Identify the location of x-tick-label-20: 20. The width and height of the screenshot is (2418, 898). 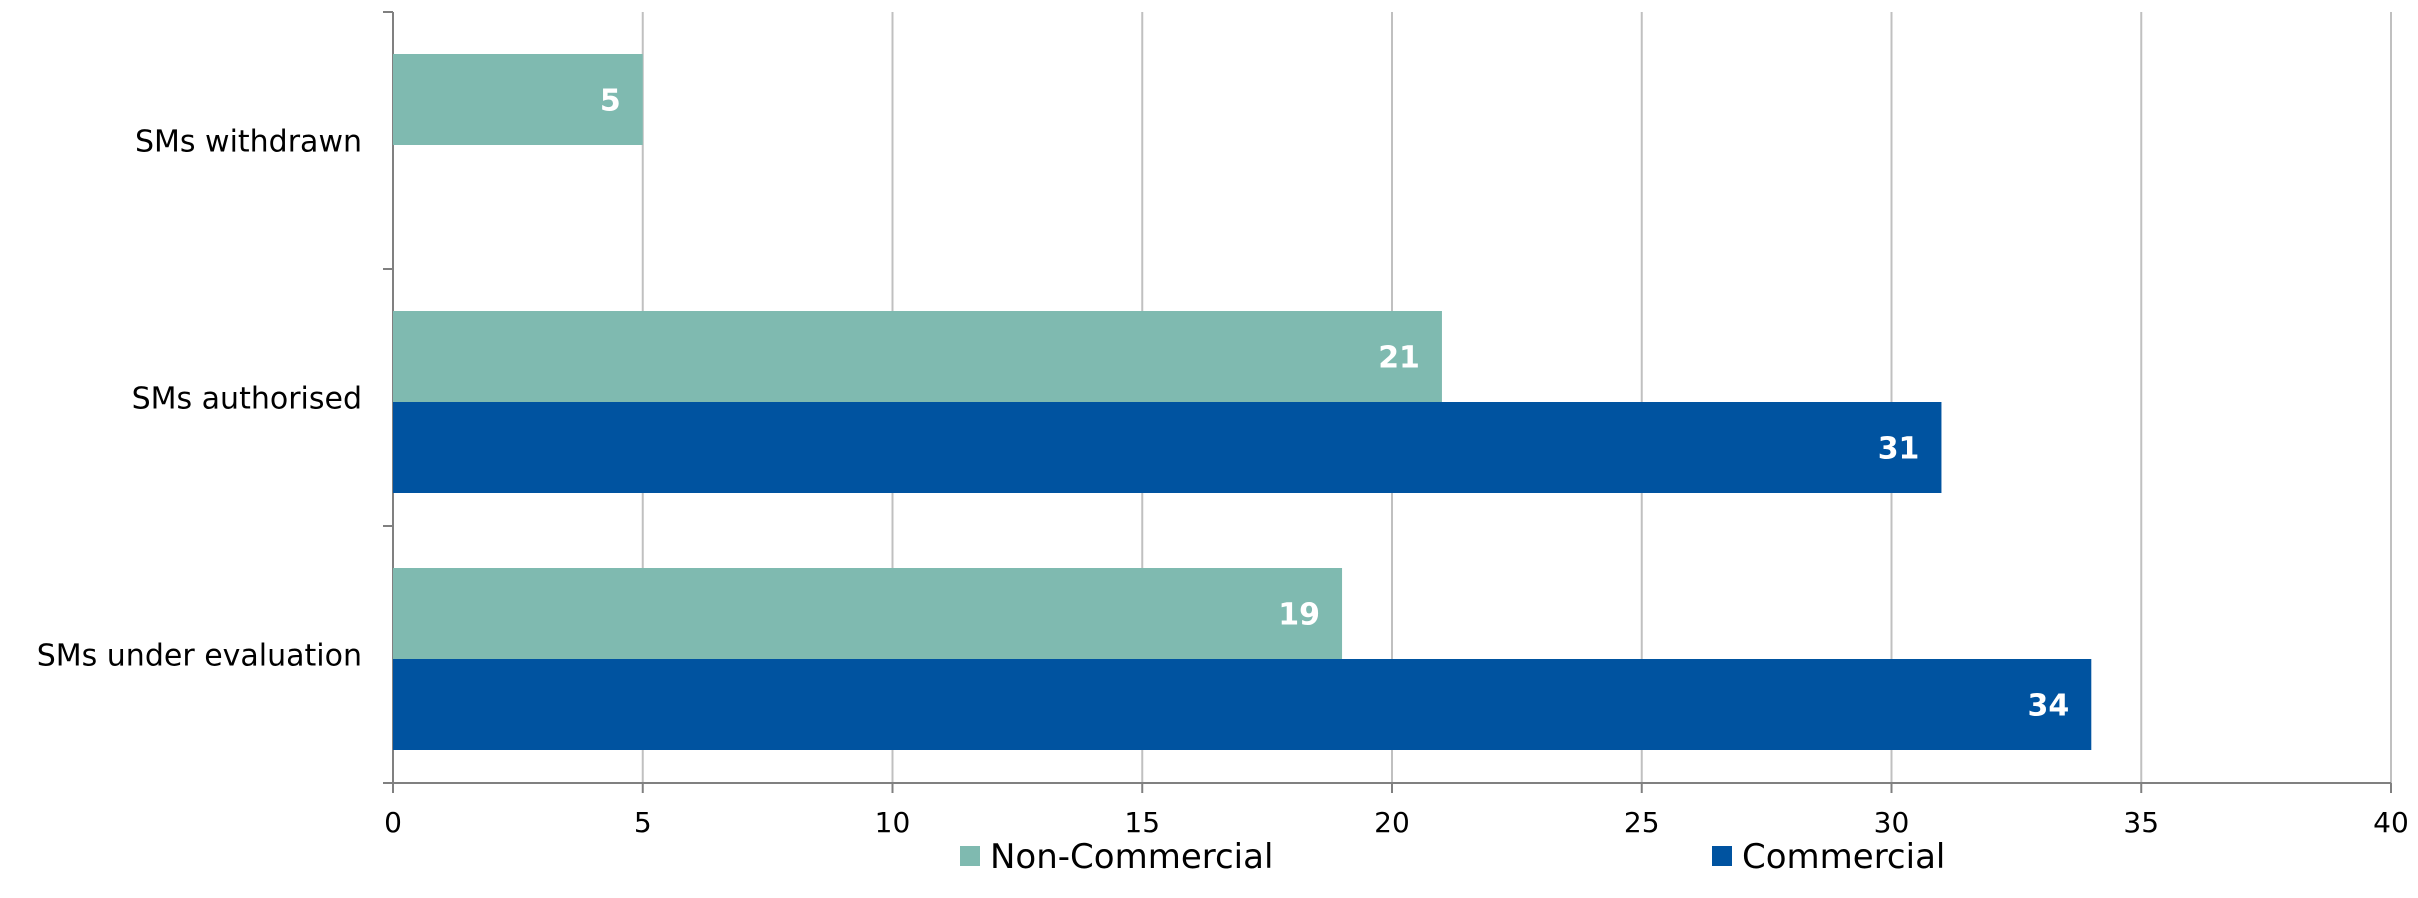
(1392, 822).